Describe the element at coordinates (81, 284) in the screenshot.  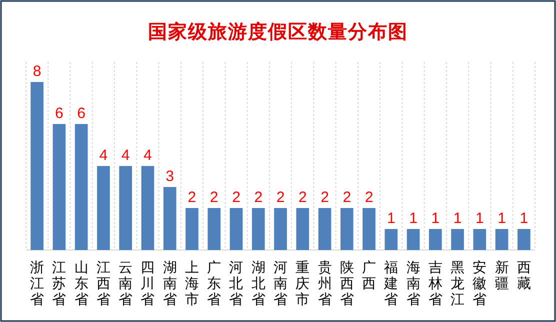
I see `x-tick-label: 山东省` at that location.